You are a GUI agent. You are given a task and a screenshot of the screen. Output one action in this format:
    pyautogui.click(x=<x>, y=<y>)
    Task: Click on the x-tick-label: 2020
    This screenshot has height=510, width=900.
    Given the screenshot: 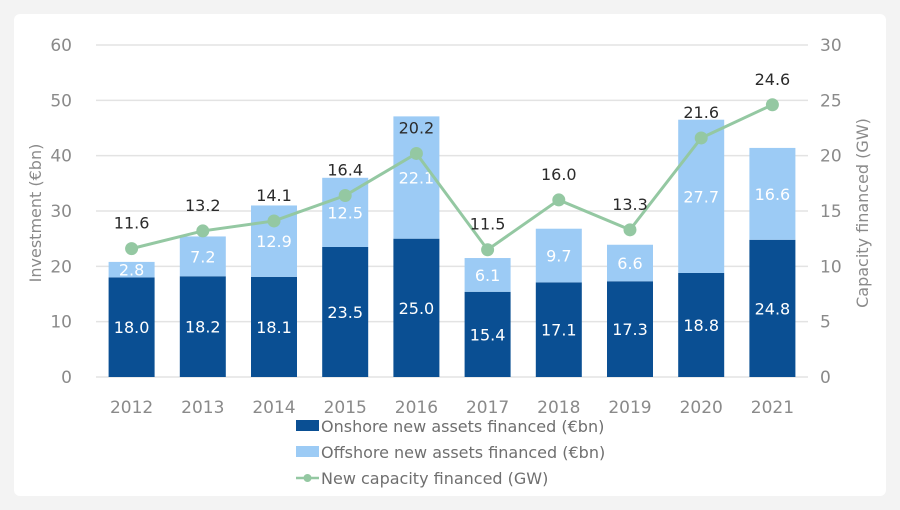 What is the action you would take?
    pyautogui.click(x=701, y=408)
    